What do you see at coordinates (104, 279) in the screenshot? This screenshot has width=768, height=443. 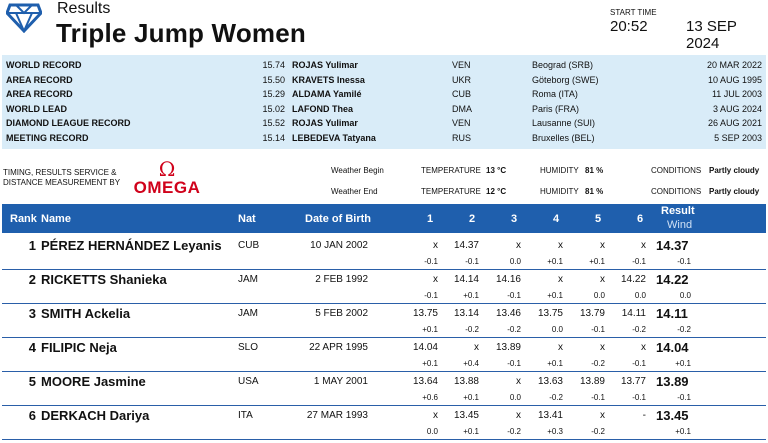 I see `athlete-name: RICKETTS Shanieka` at bounding box center [104, 279].